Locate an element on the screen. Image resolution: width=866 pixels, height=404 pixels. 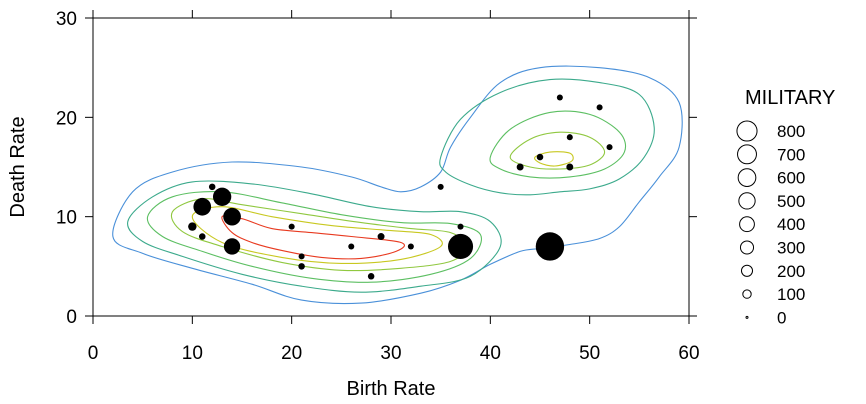
legend-label: 500 is located at coordinates (791, 201).